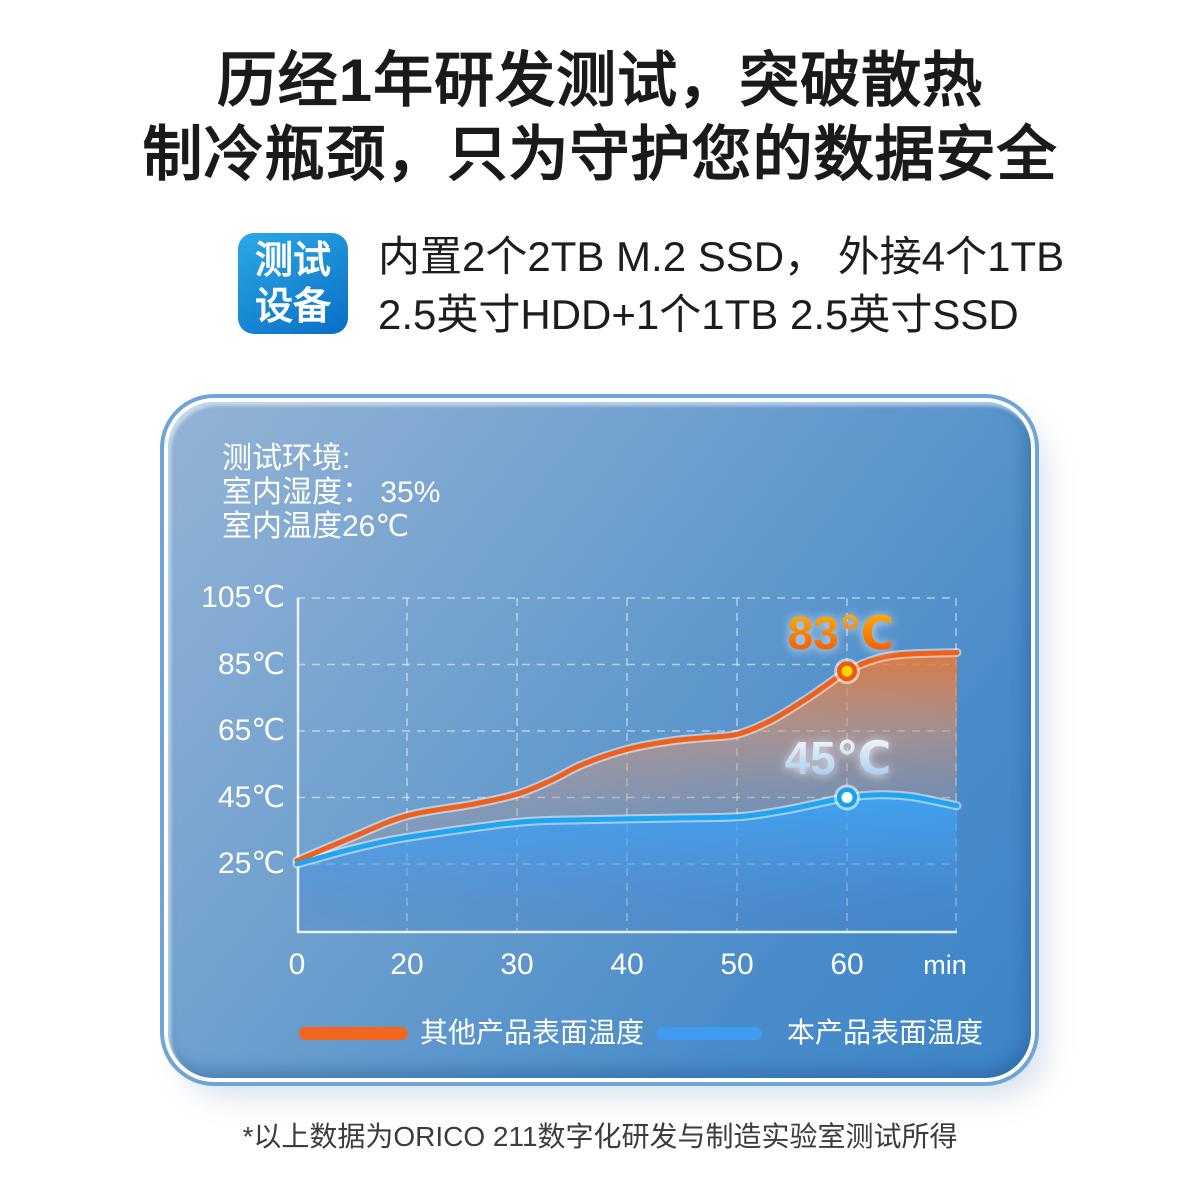 This screenshot has width=1200, height=1200. I want to click on area-fills, so click(627, 792).